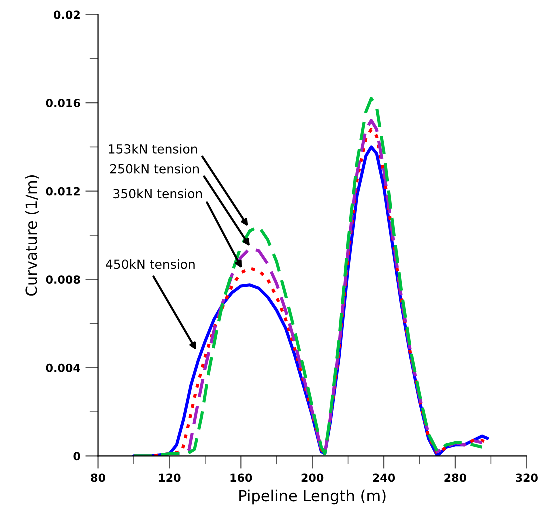 This screenshot has width=546, height=528. What do you see at coordinates (527, 478) in the screenshot?
I see `x-tick-label: 320` at bounding box center [527, 478].